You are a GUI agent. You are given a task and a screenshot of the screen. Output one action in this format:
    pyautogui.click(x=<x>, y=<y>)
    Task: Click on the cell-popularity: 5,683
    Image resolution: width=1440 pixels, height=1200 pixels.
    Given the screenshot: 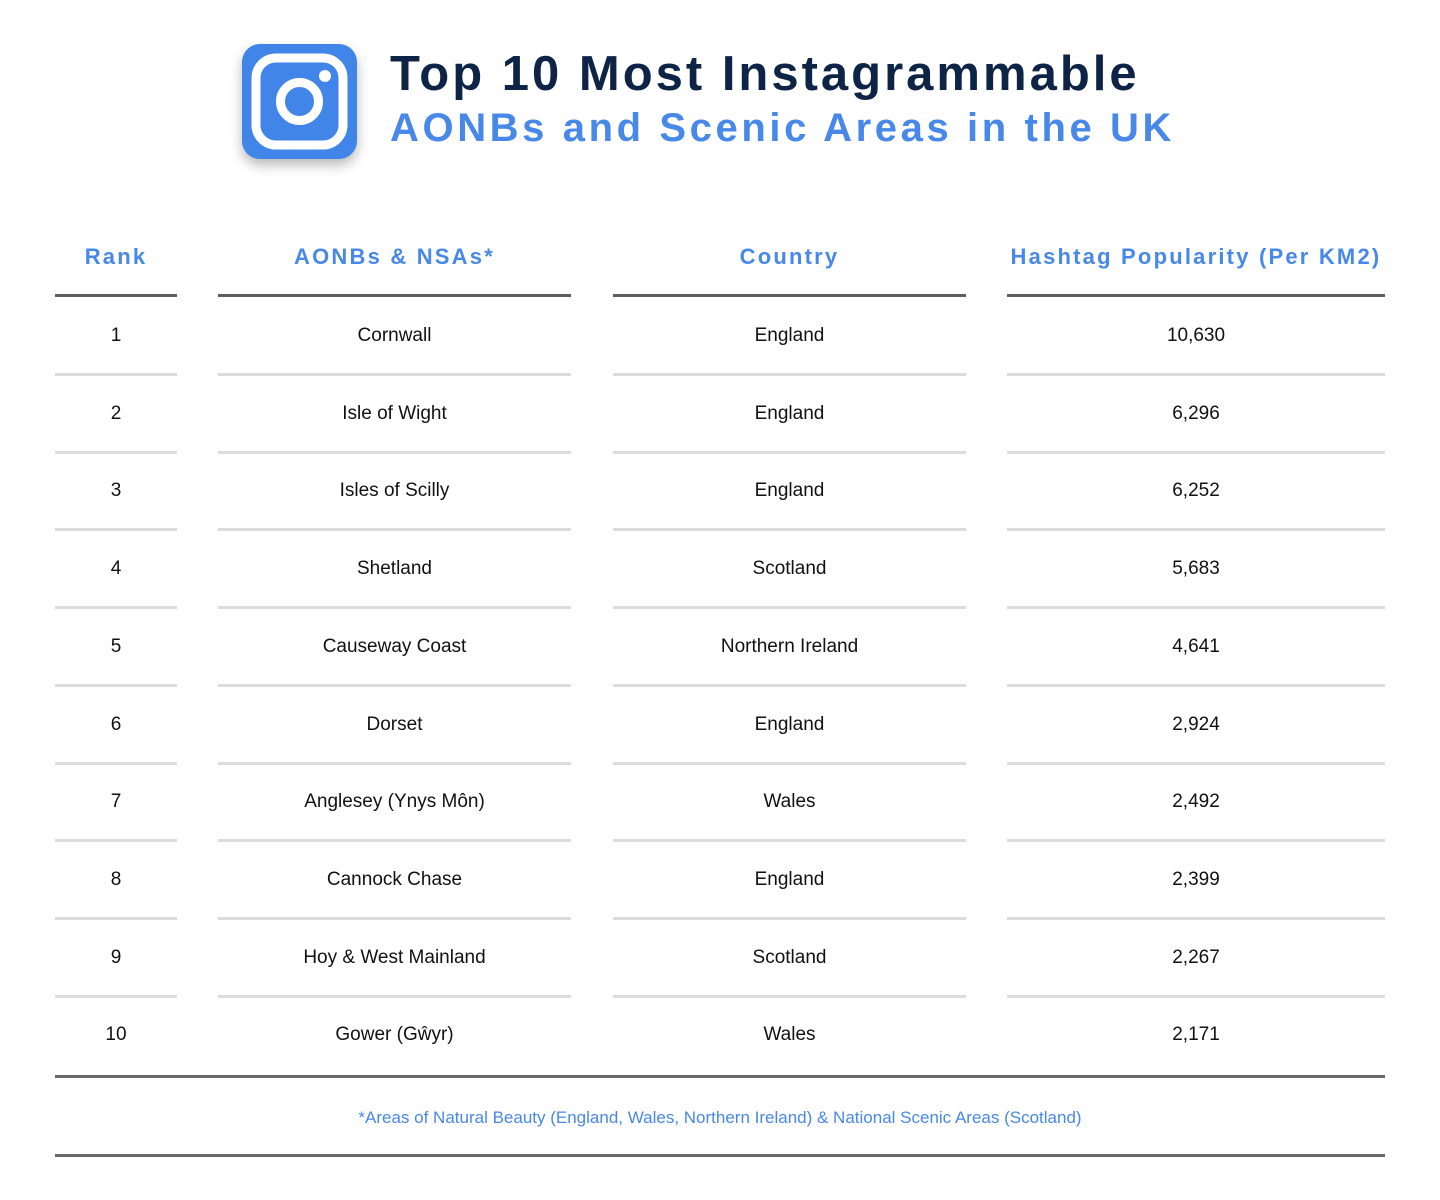 What is the action you would take?
    pyautogui.click(x=1196, y=569)
    